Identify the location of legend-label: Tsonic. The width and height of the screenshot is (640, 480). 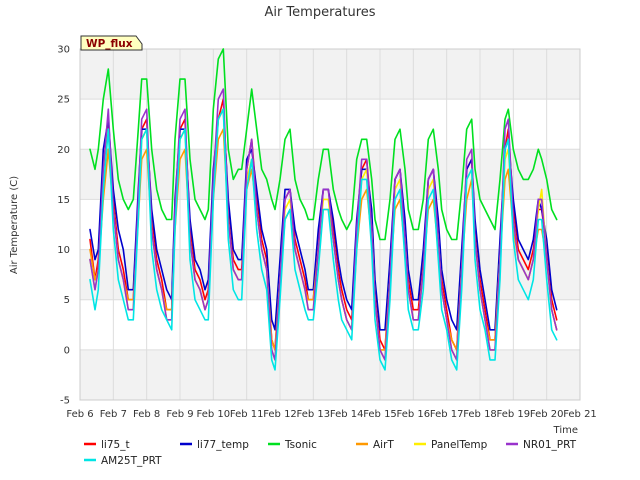
(300, 445).